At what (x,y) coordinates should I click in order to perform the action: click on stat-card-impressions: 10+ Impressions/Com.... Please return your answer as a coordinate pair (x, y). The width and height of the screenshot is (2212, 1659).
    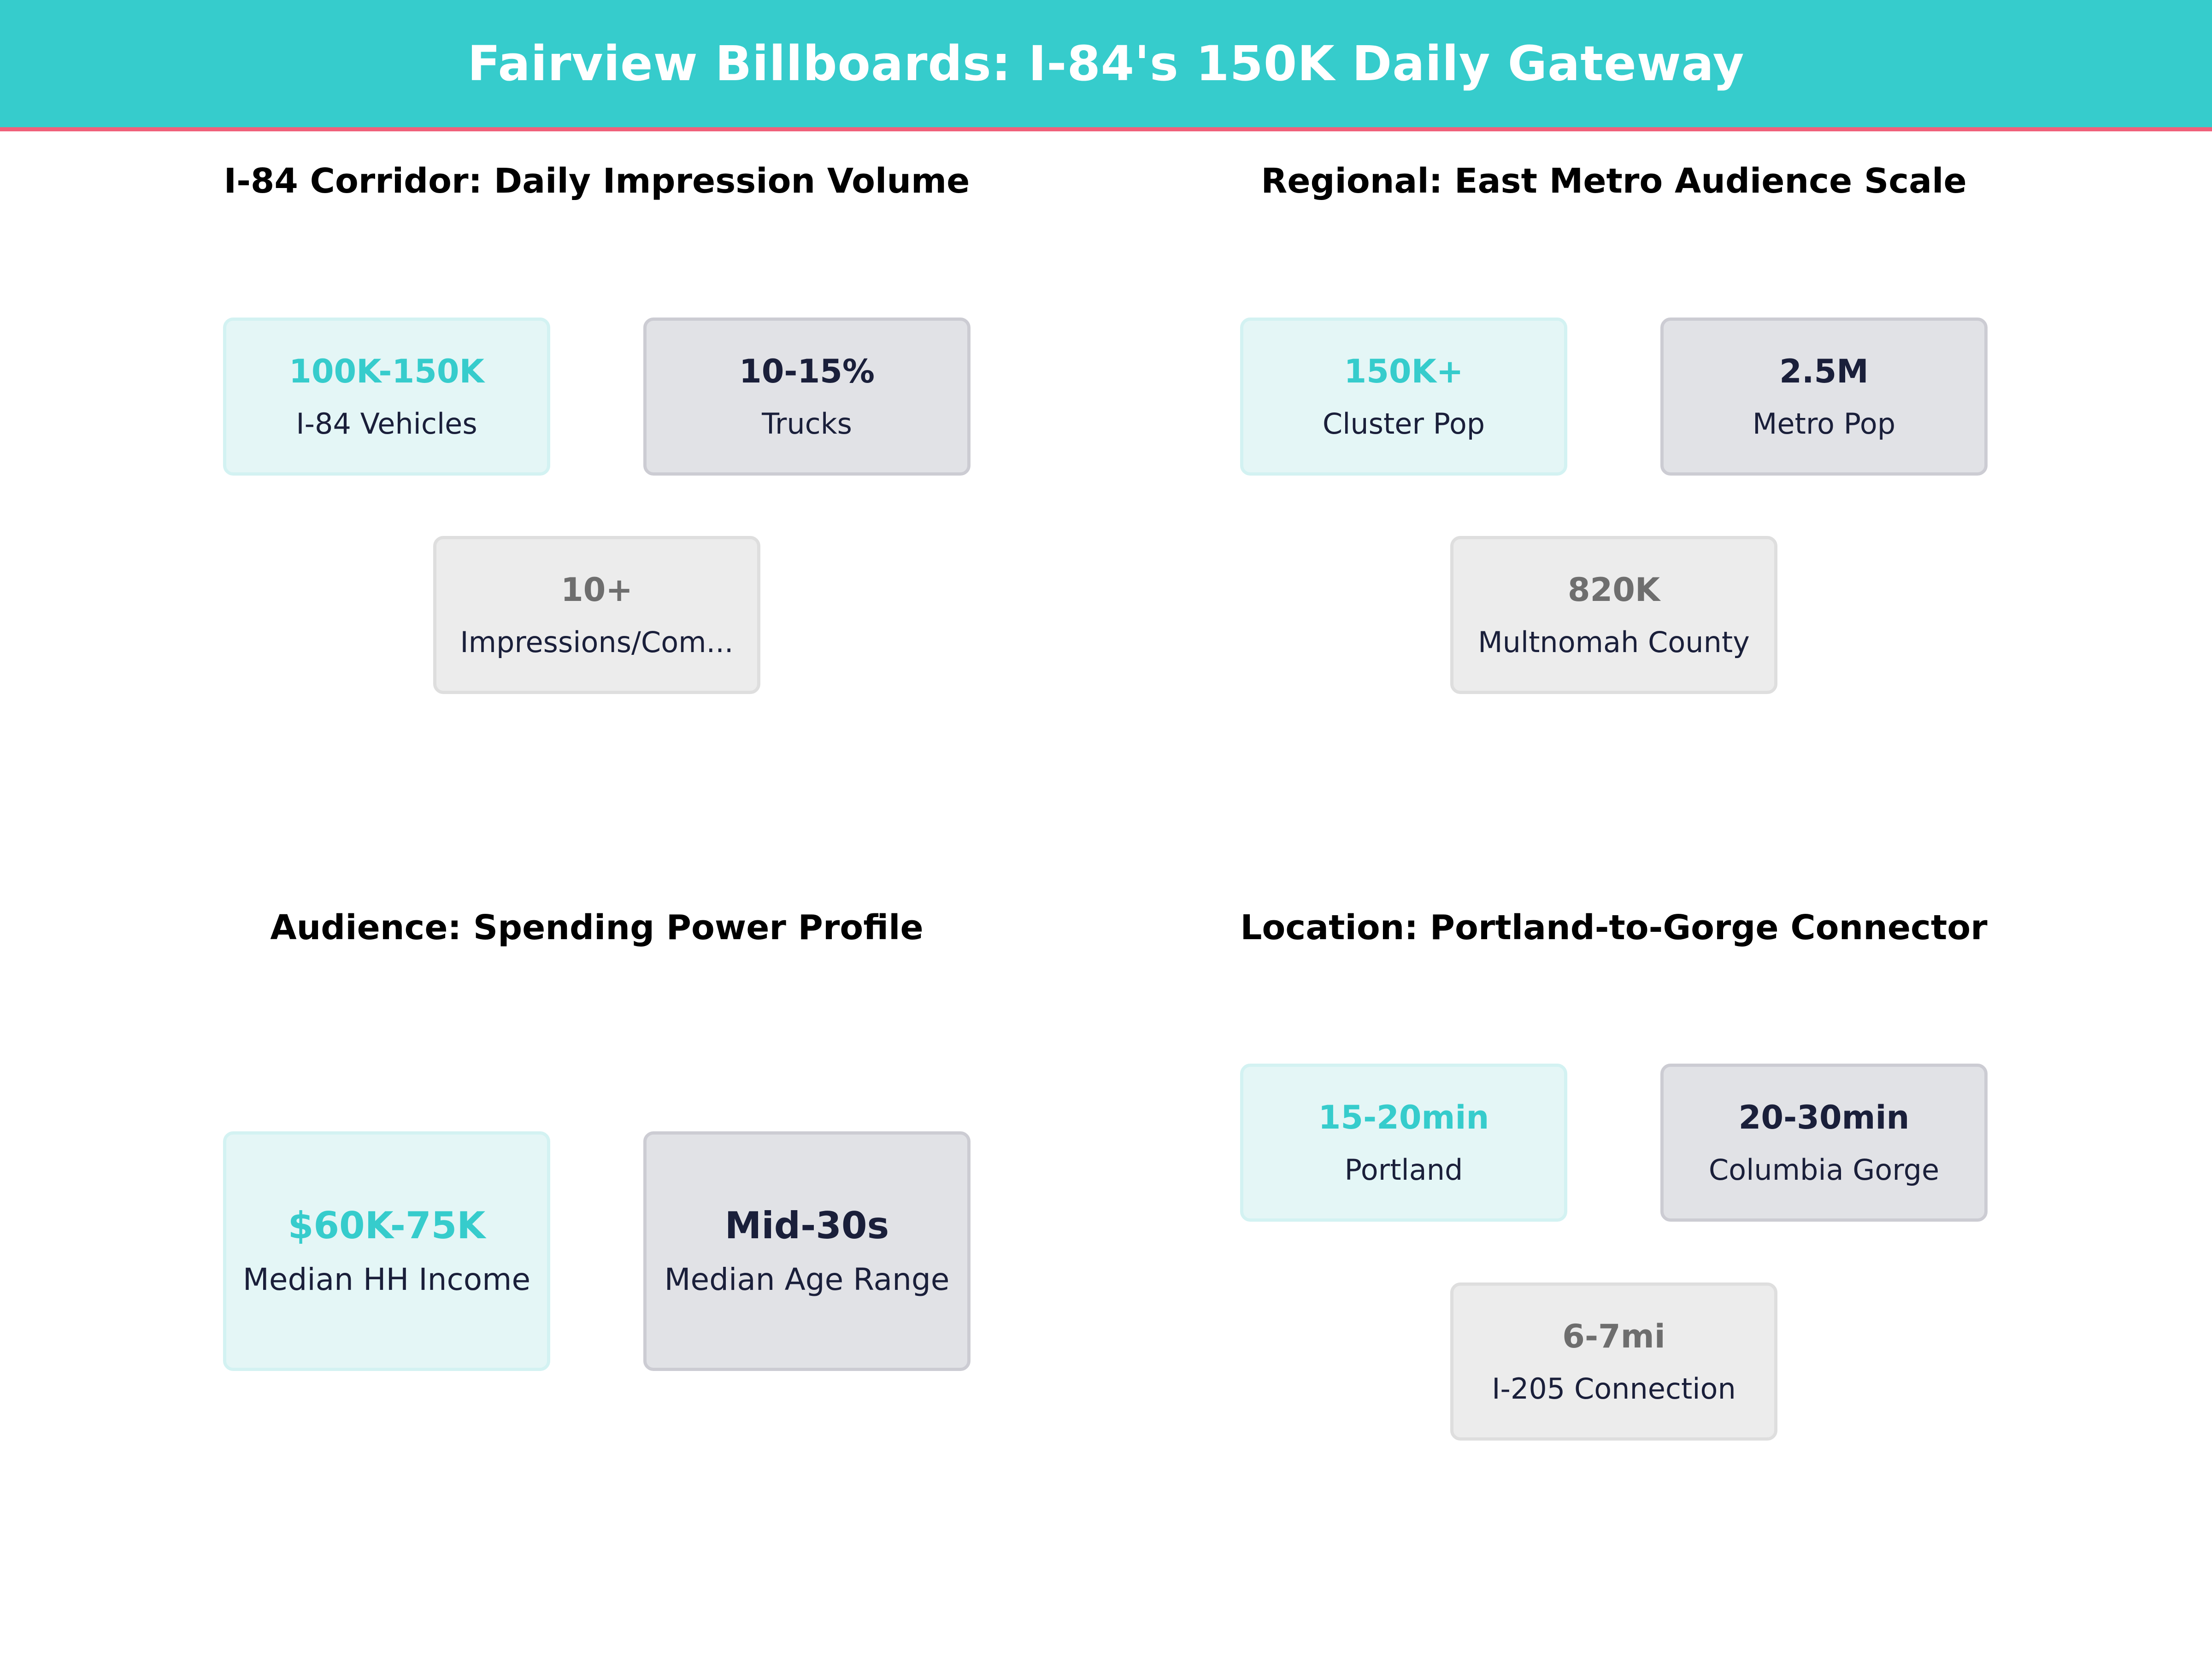
    Looking at the image, I should click on (596, 615).